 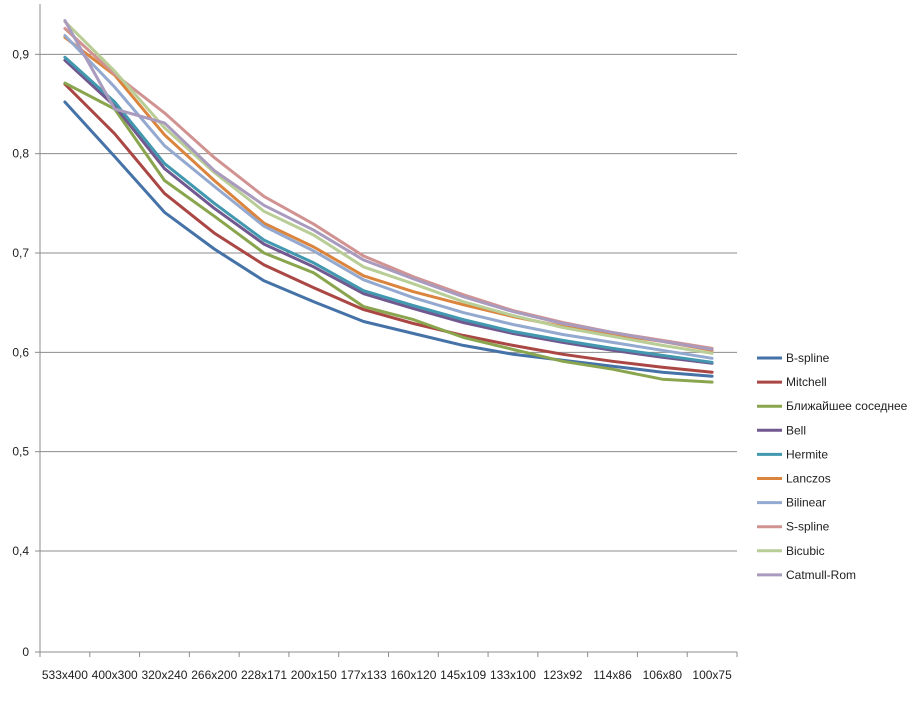 What do you see at coordinates (563, 675) in the screenshot?
I see `x-tick-label: 123x92` at bounding box center [563, 675].